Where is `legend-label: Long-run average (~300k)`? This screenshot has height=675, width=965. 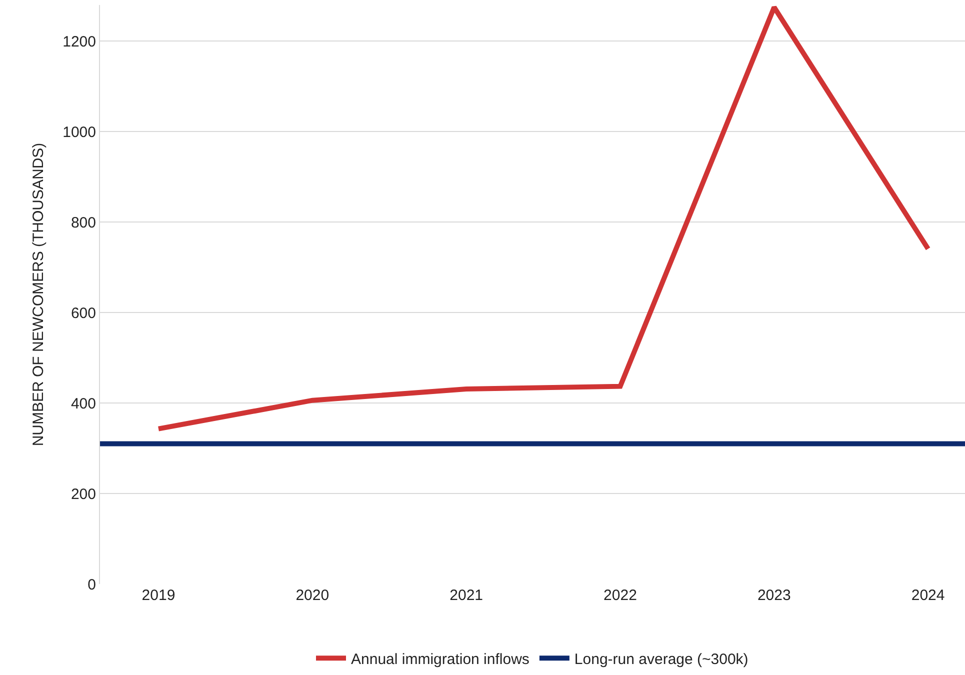 legend-label: Long-run average (~300k) is located at coordinates (661, 659).